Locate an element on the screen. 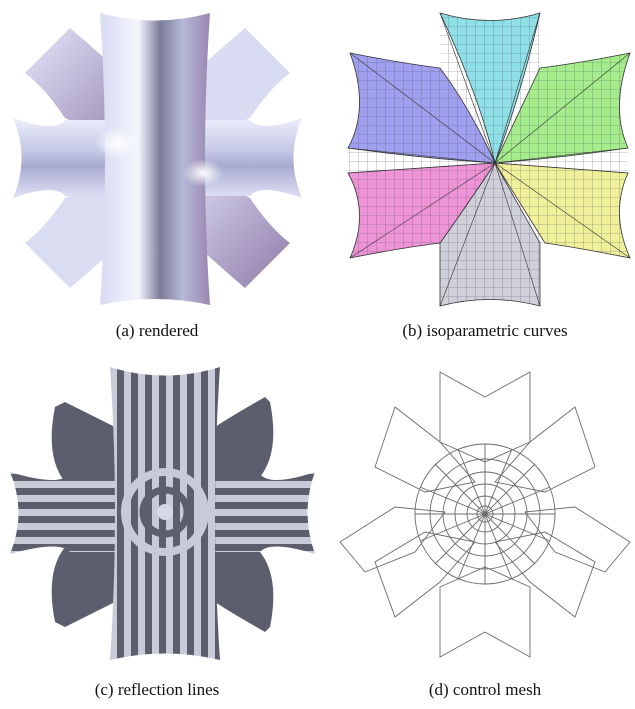 The width and height of the screenshot is (635, 709). caption-reflection-lines: (c) reflection lines is located at coordinates (157, 689).